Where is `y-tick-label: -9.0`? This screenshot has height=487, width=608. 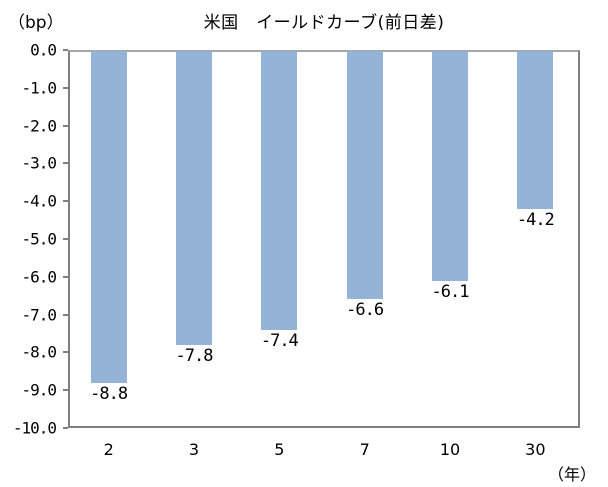
y-tick-label: -9.0 is located at coordinates (39, 390).